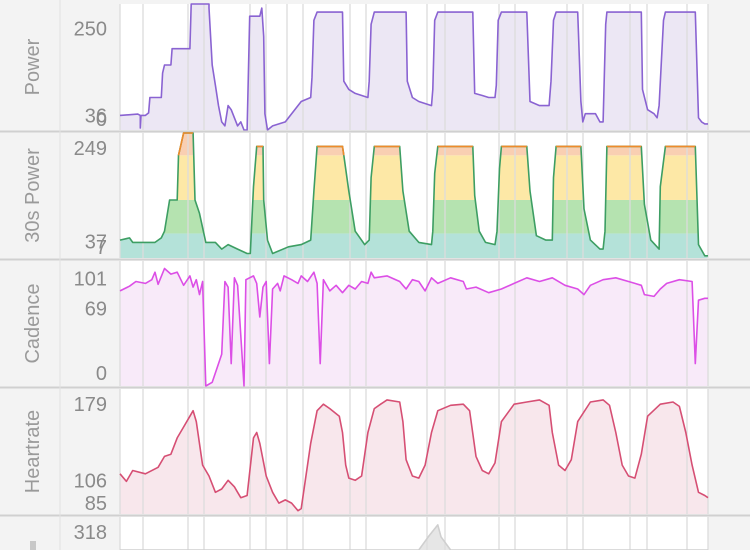 The height and width of the screenshot is (550, 750). Describe the element at coordinates (33, 195) in the screenshot. I see `panel-1-axis-label: 30s Power` at that location.